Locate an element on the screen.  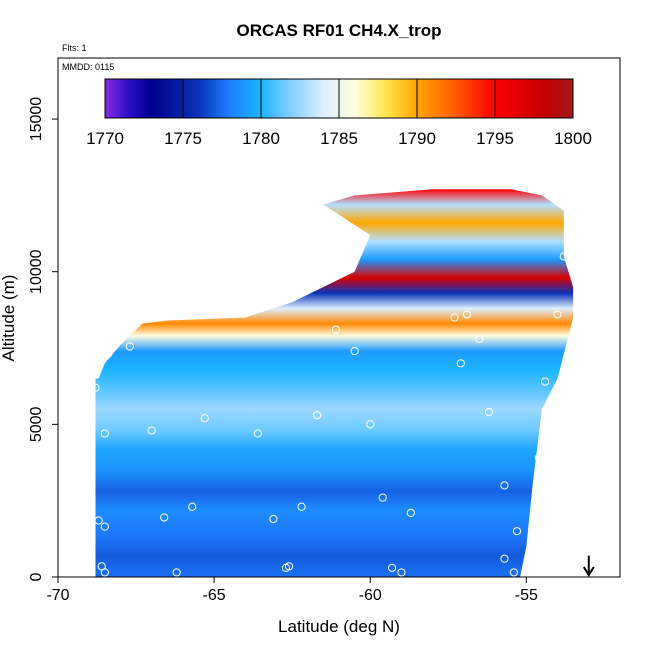
x-tick-label: -60 is located at coordinates (370, 595).